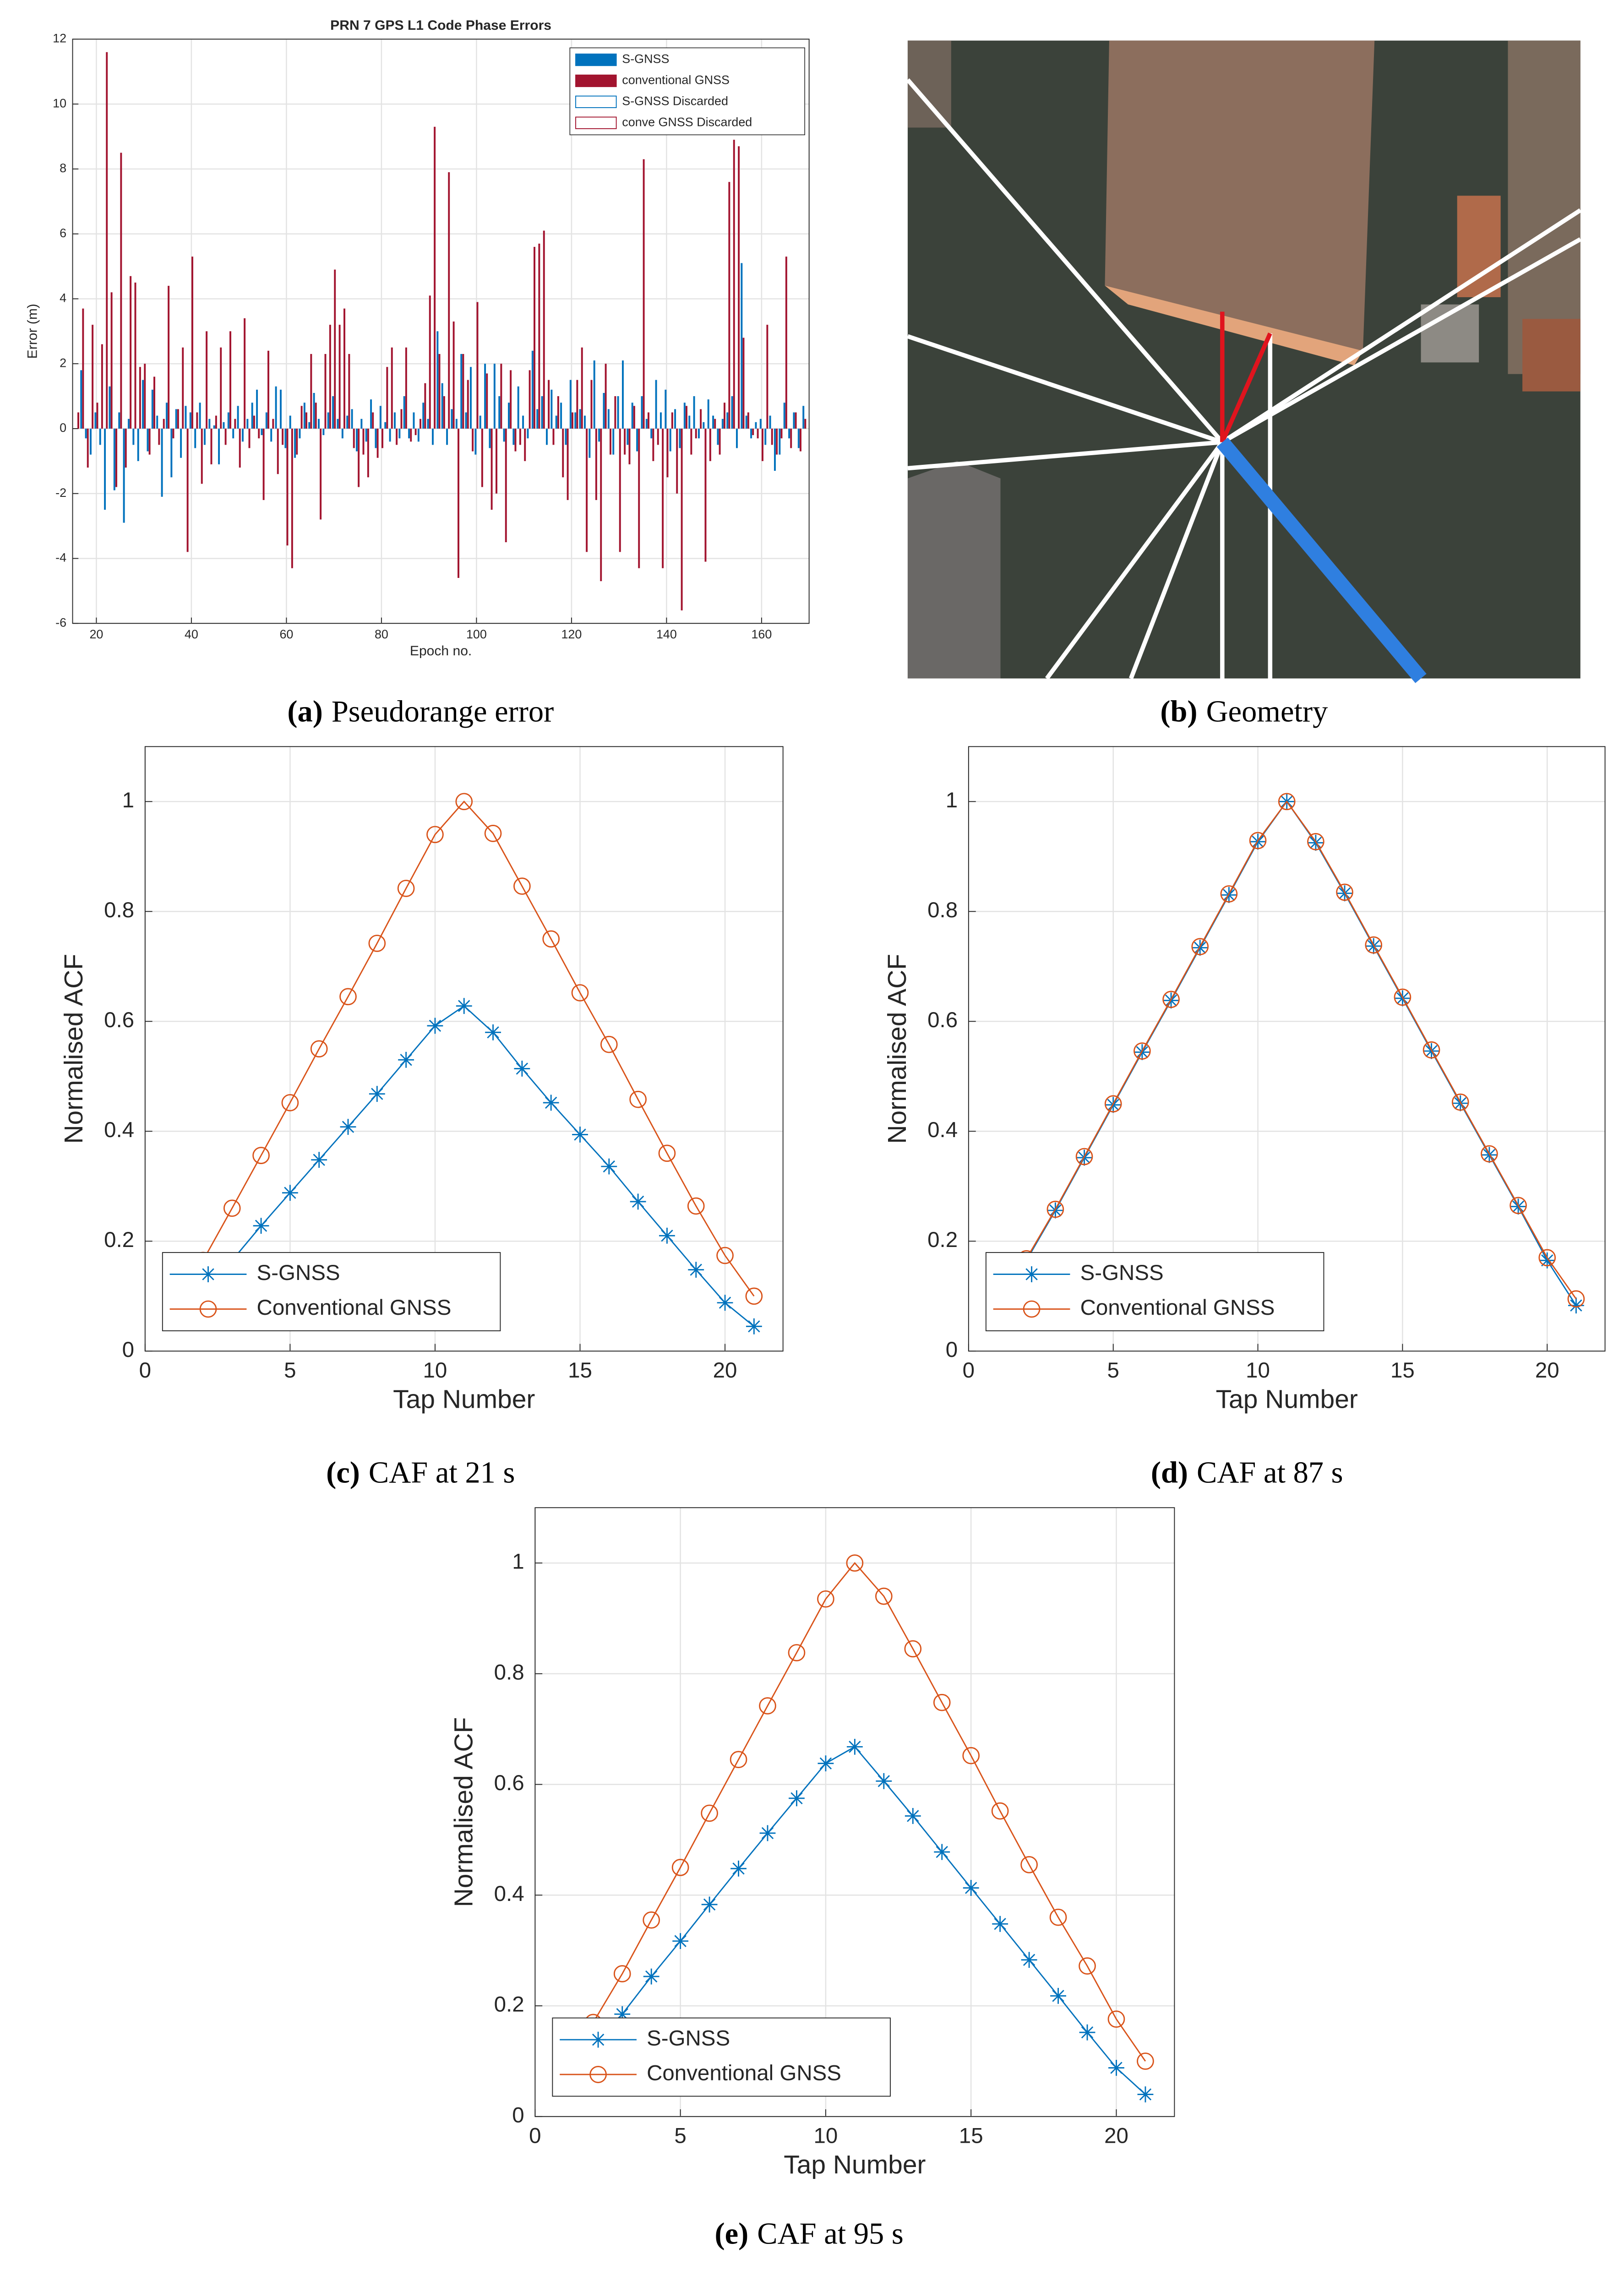 The image size is (1624, 2276). What do you see at coordinates (63, 298) in the screenshot?
I see `y-tick-label: 4` at bounding box center [63, 298].